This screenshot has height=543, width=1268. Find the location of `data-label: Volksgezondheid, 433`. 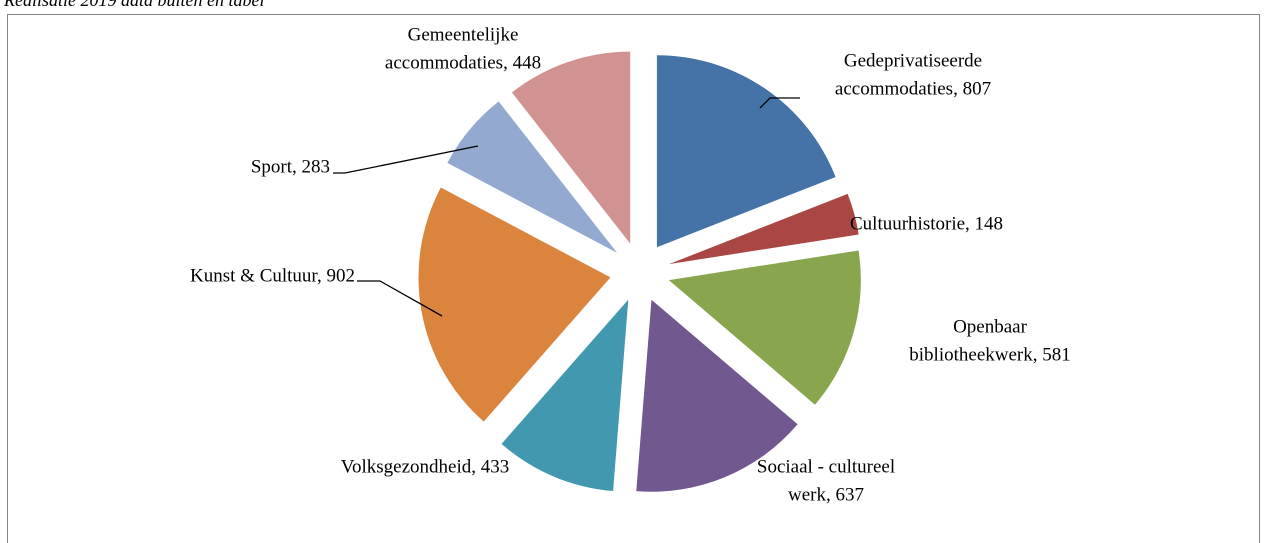

data-label: Volksgezondheid, 433 is located at coordinates (425, 466).